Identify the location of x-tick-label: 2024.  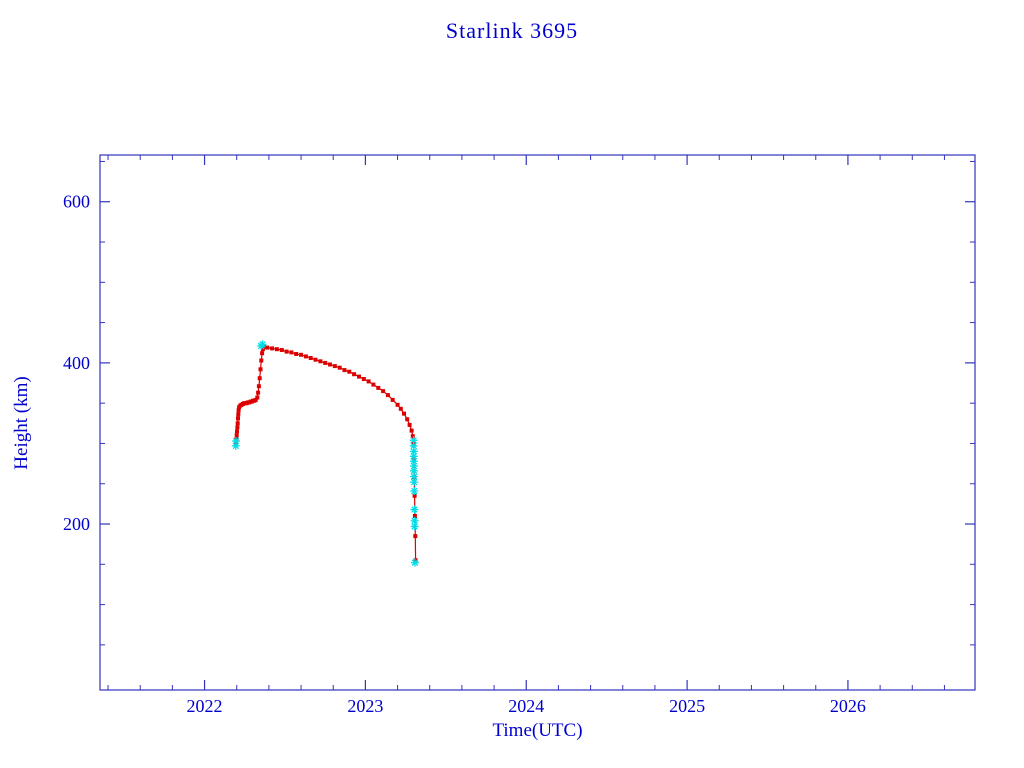
(526, 706).